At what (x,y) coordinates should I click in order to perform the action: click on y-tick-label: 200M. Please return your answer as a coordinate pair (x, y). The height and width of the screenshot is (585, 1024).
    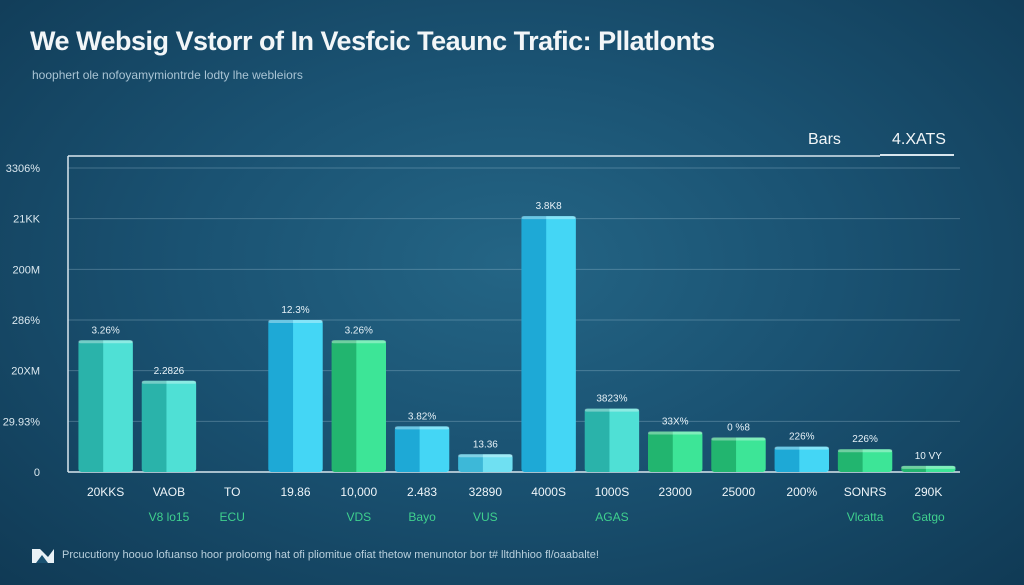
    Looking at the image, I should click on (26, 270).